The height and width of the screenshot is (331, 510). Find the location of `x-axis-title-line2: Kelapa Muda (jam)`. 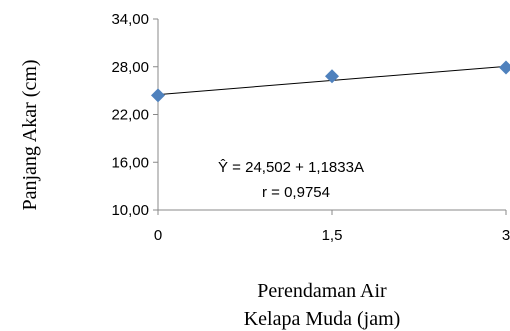

x-axis-title-line2: Kelapa Muda (jam) is located at coordinates (322, 319).